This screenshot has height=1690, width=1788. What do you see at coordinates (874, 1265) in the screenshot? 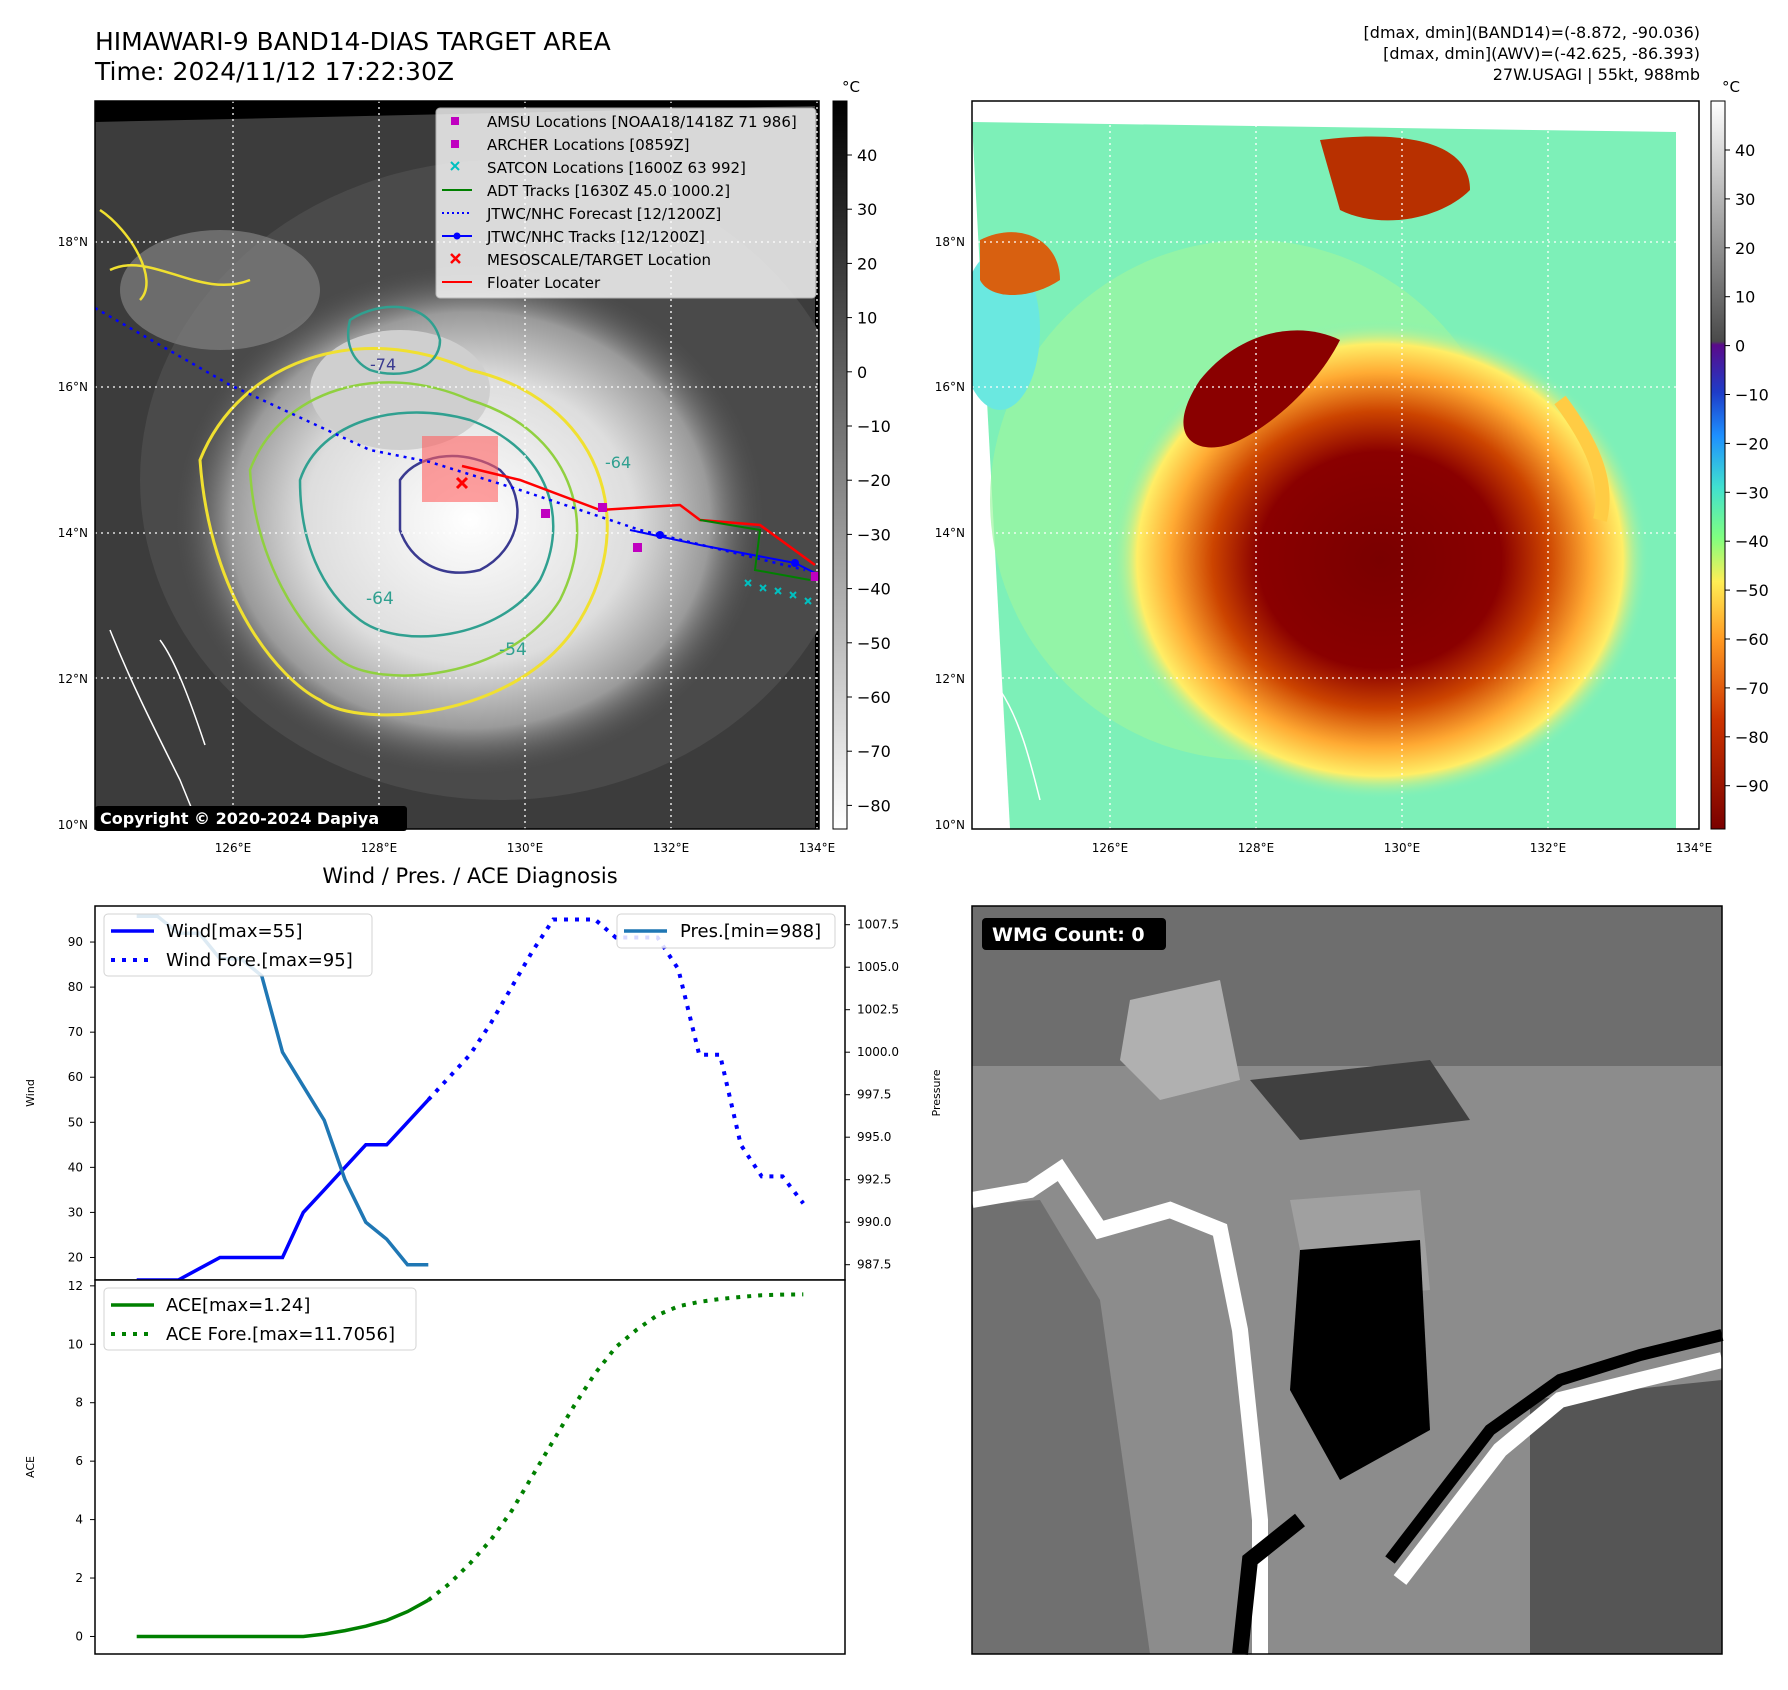
I see `pressure-tick-label: 987.5` at bounding box center [874, 1265].